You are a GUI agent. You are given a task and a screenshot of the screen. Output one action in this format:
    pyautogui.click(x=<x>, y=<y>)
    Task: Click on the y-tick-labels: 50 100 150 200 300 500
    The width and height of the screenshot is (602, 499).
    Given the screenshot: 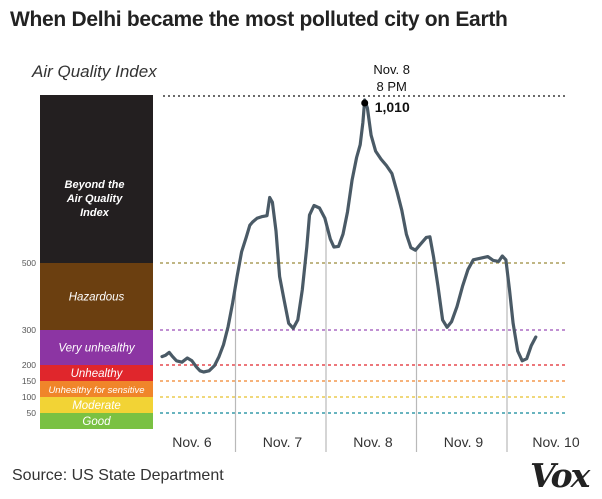 What is the action you would take?
    pyautogui.click(x=29, y=338)
    